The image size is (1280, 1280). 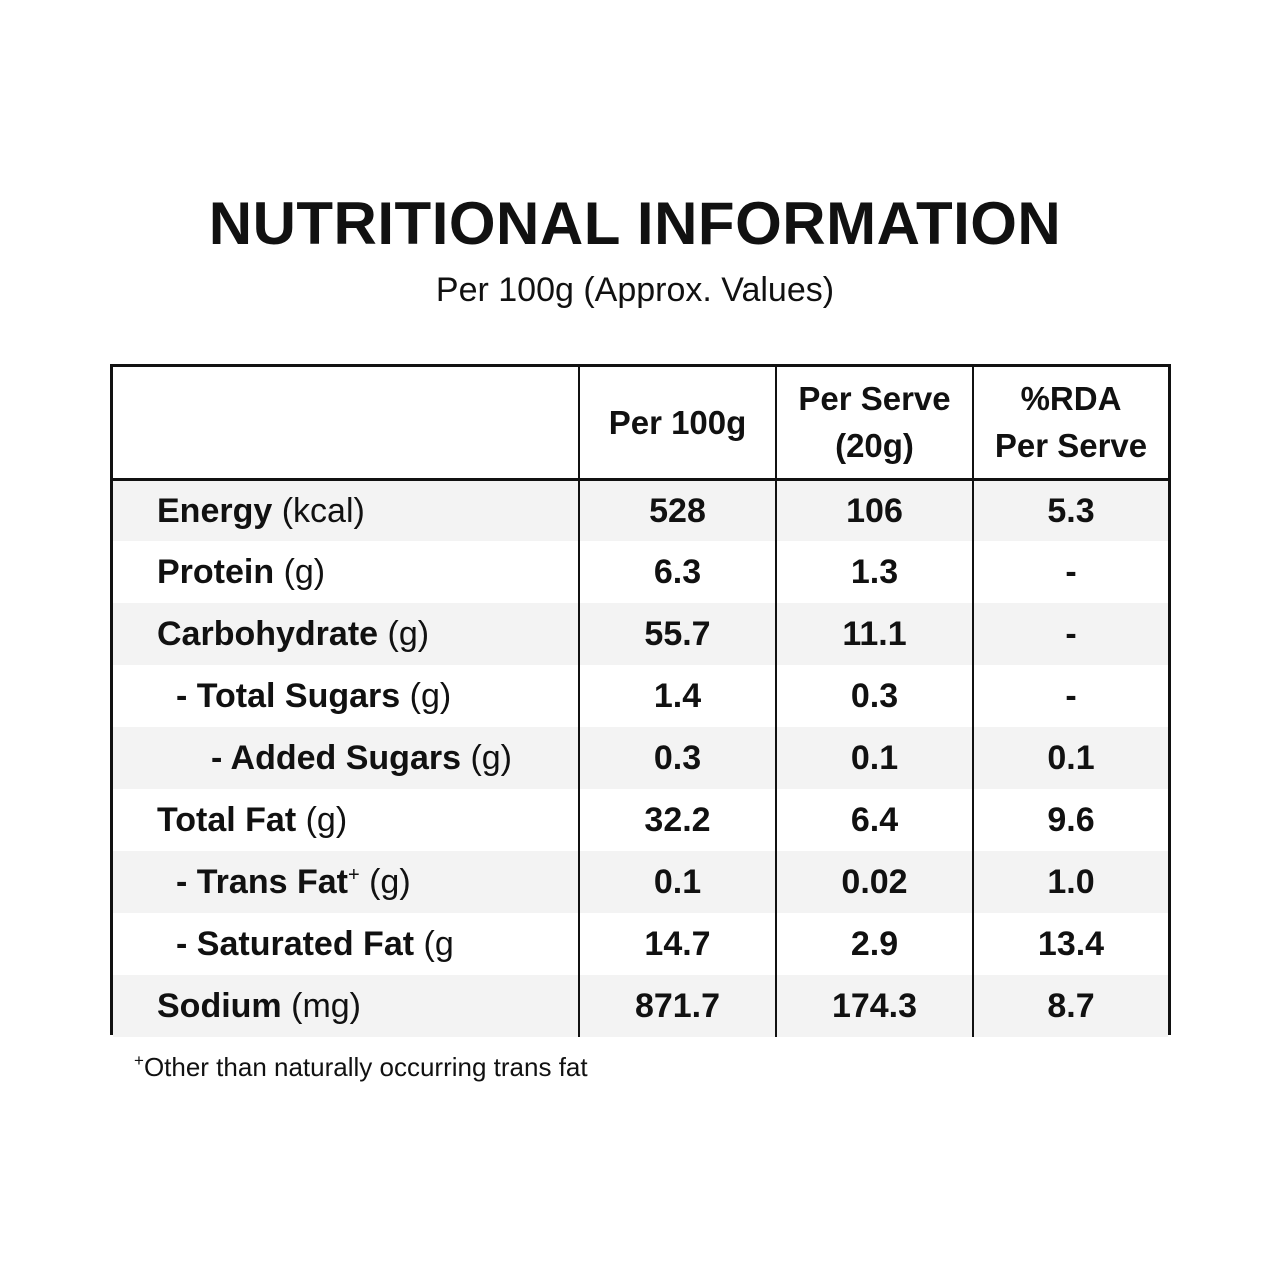 I want to click on nutrient-name: Saturated Fat, so click(x=305, y=944).